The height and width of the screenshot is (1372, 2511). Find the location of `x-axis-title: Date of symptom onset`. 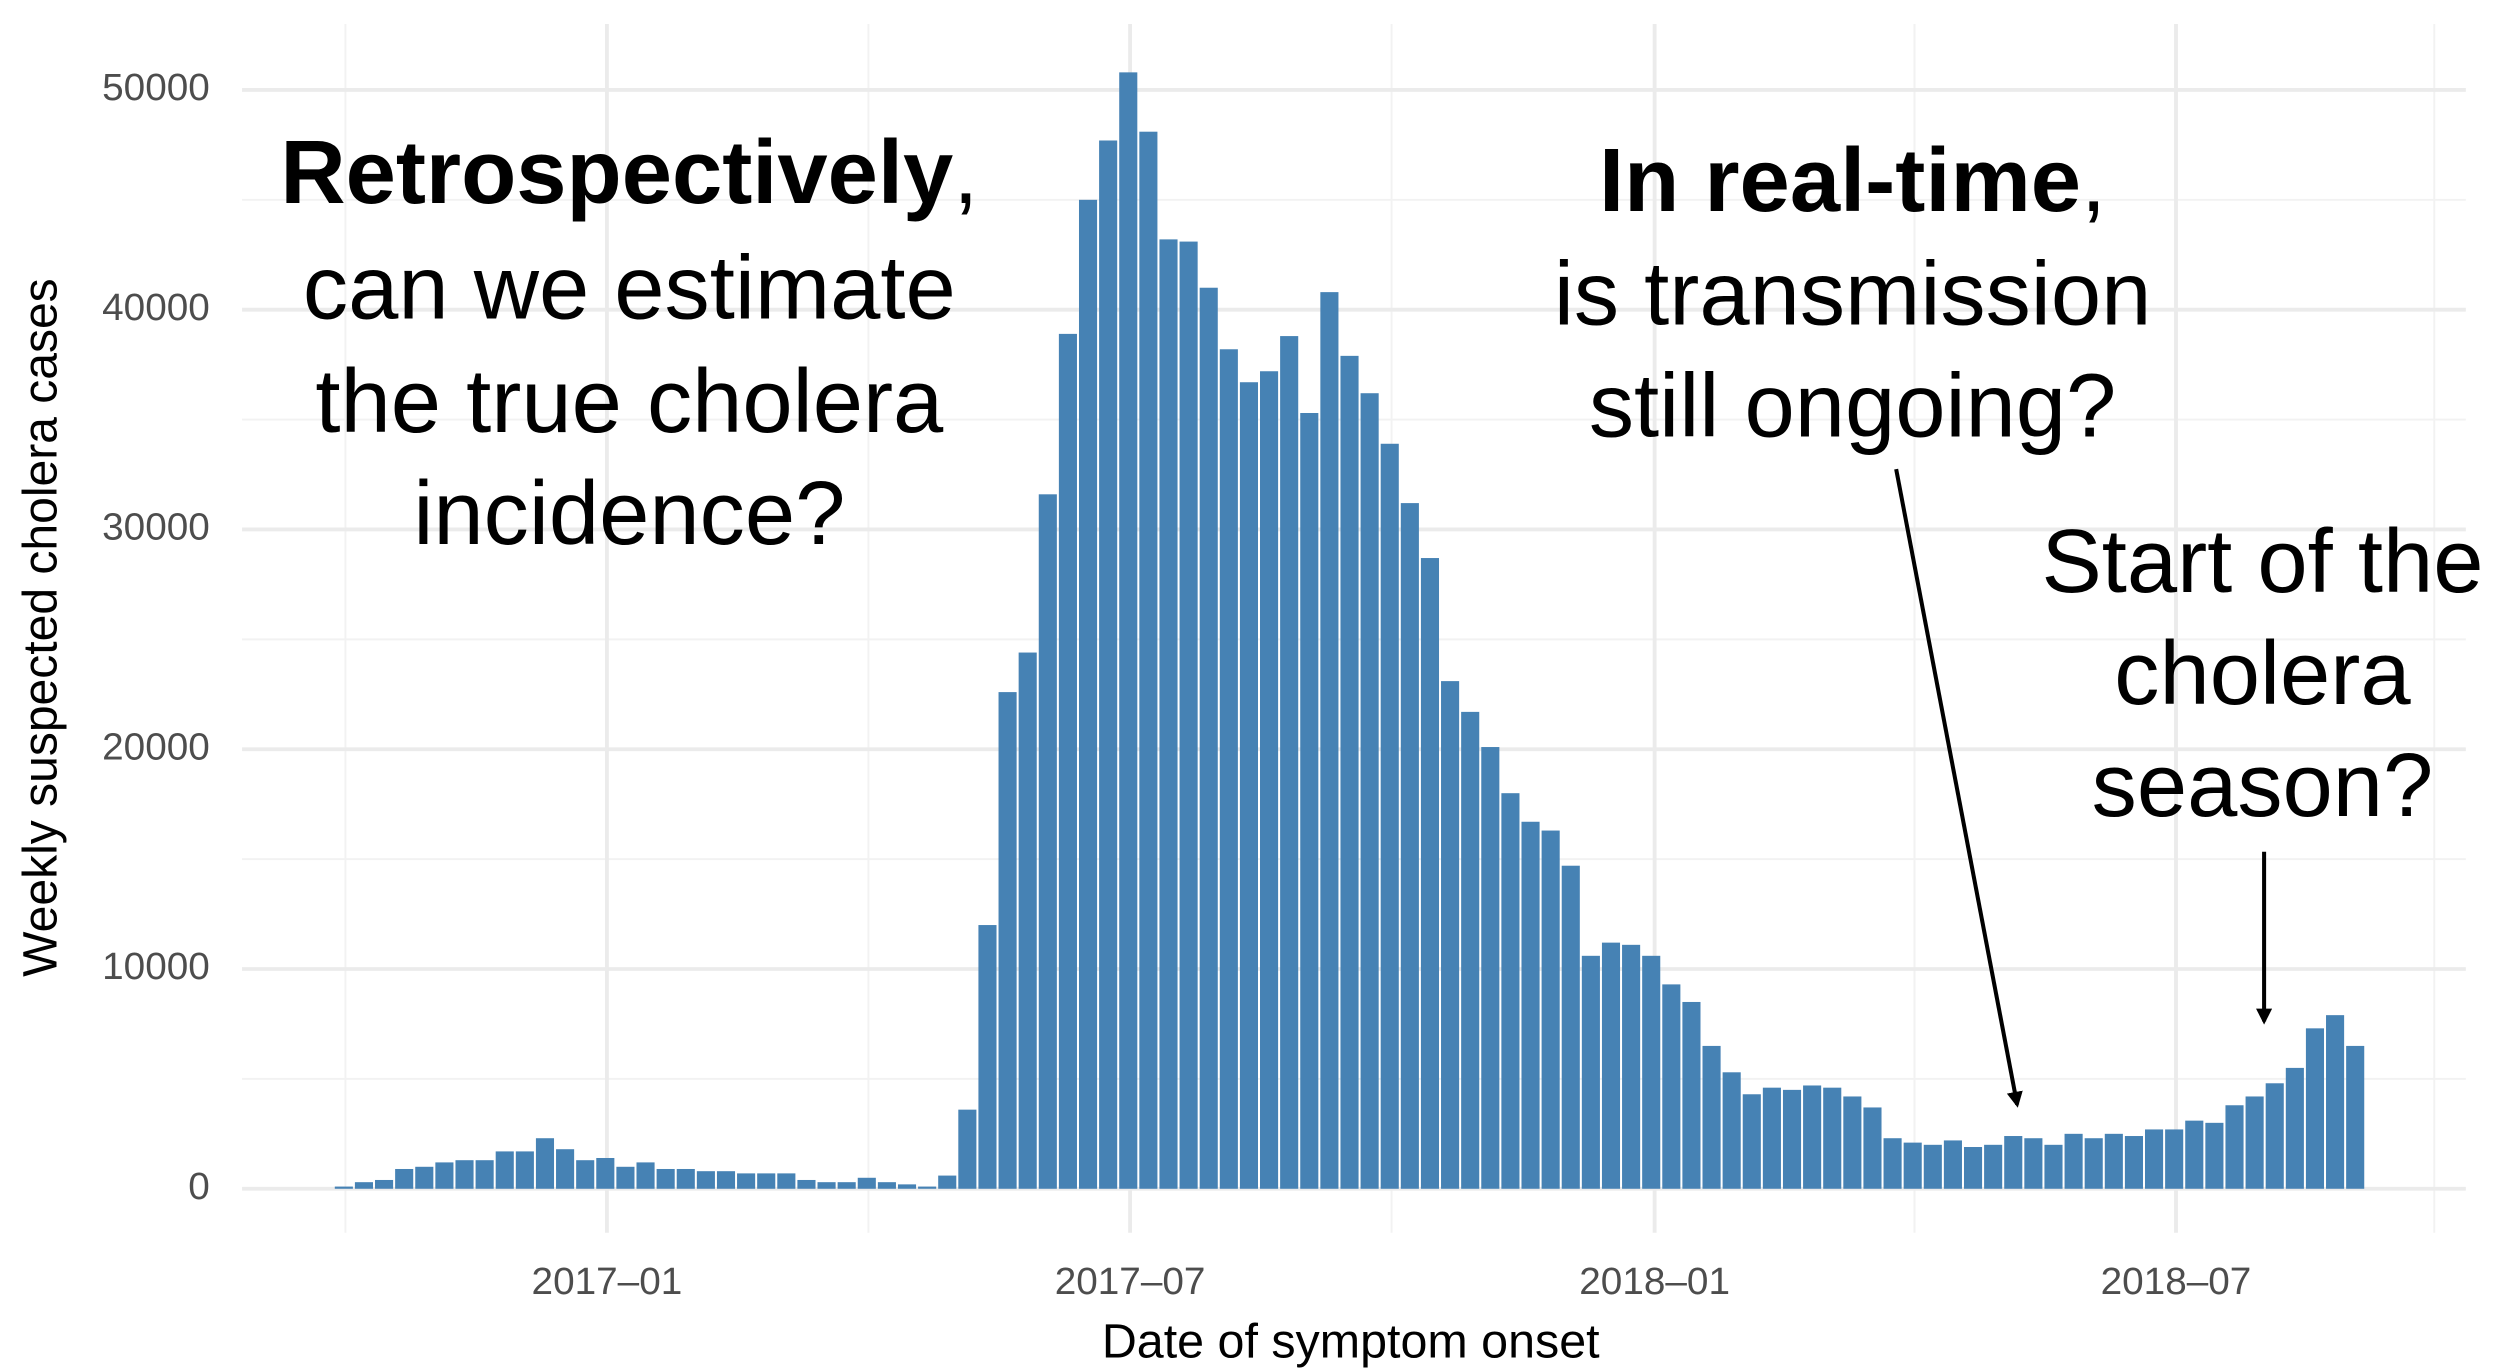

x-axis-title: Date of symptom onset is located at coordinates (1351, 1342).